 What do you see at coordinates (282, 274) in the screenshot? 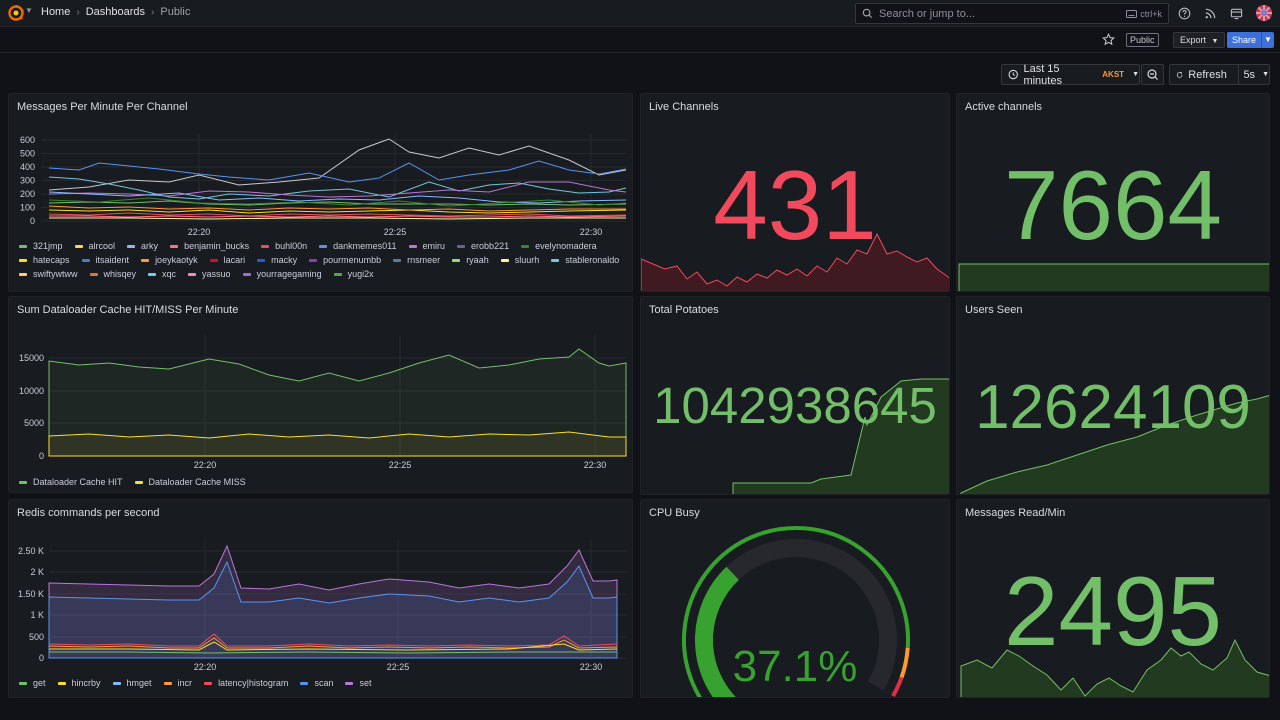
I see `legend-item: yourragegaming` at bounding box center [282, 274].